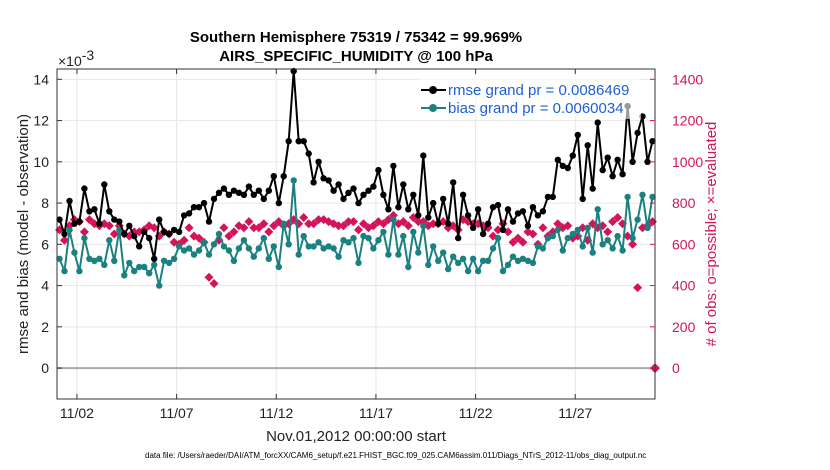  Describe the element at coordinates (676, 223) in the screenshot. I see `right-axis-ticks: 0 200 400 600 800 1000 1200 1400` at that location.